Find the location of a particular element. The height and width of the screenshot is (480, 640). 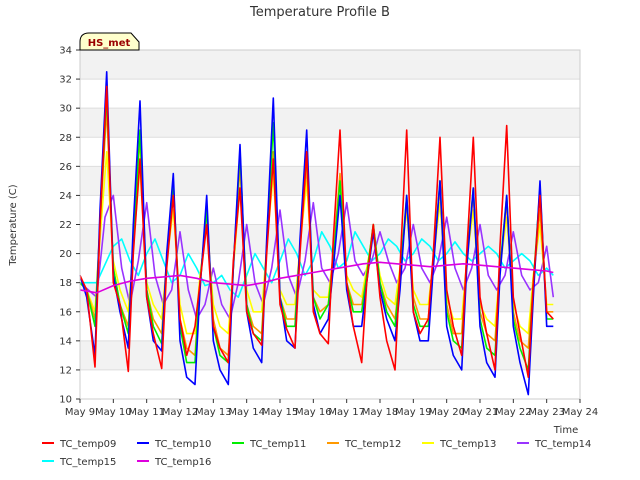

legend-label: TC_temp09 is located at coordinates (87, 444).